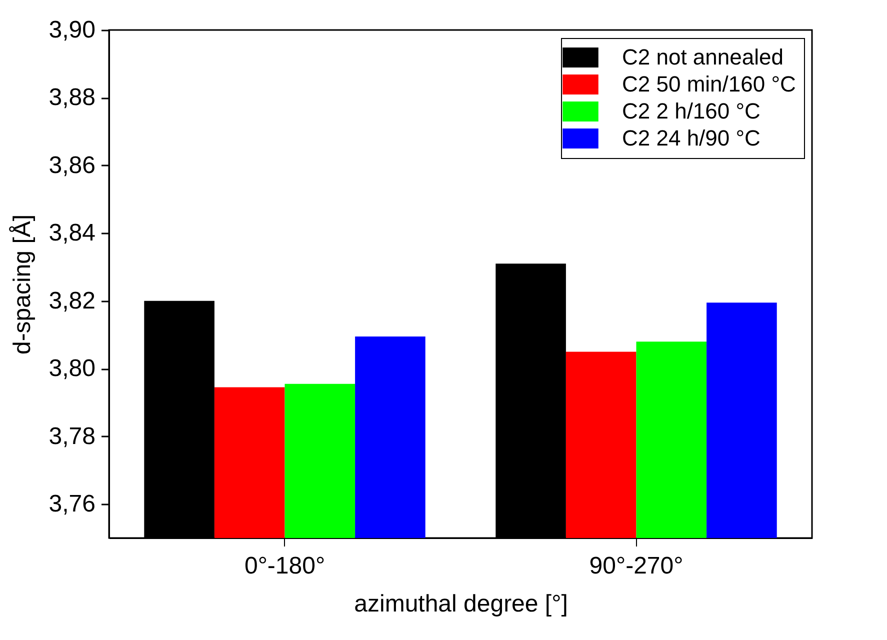 This screenshot has width=887, height=640. Describe the element at coordinates (709, 84) in the screenshot. I see `legend-label: C2 50 min/160 °C` at that location.